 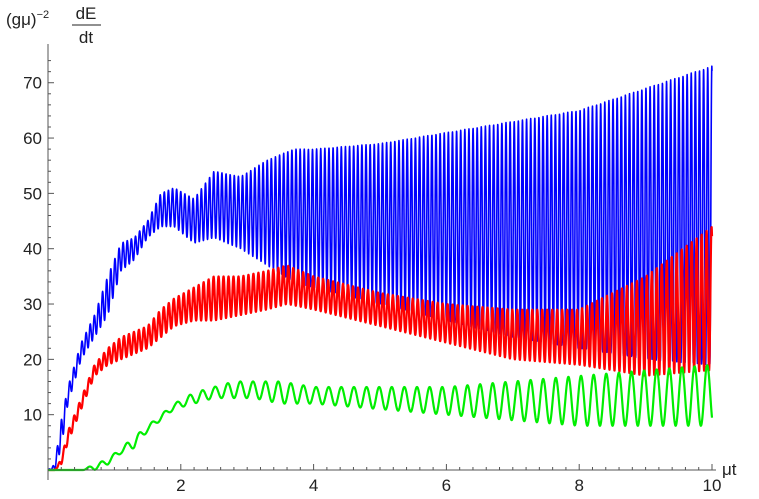 What do you see at coordinates (43, 15) in the screenshot?
I see `y-label-exponent: −2` at bounding box center [43, 15].